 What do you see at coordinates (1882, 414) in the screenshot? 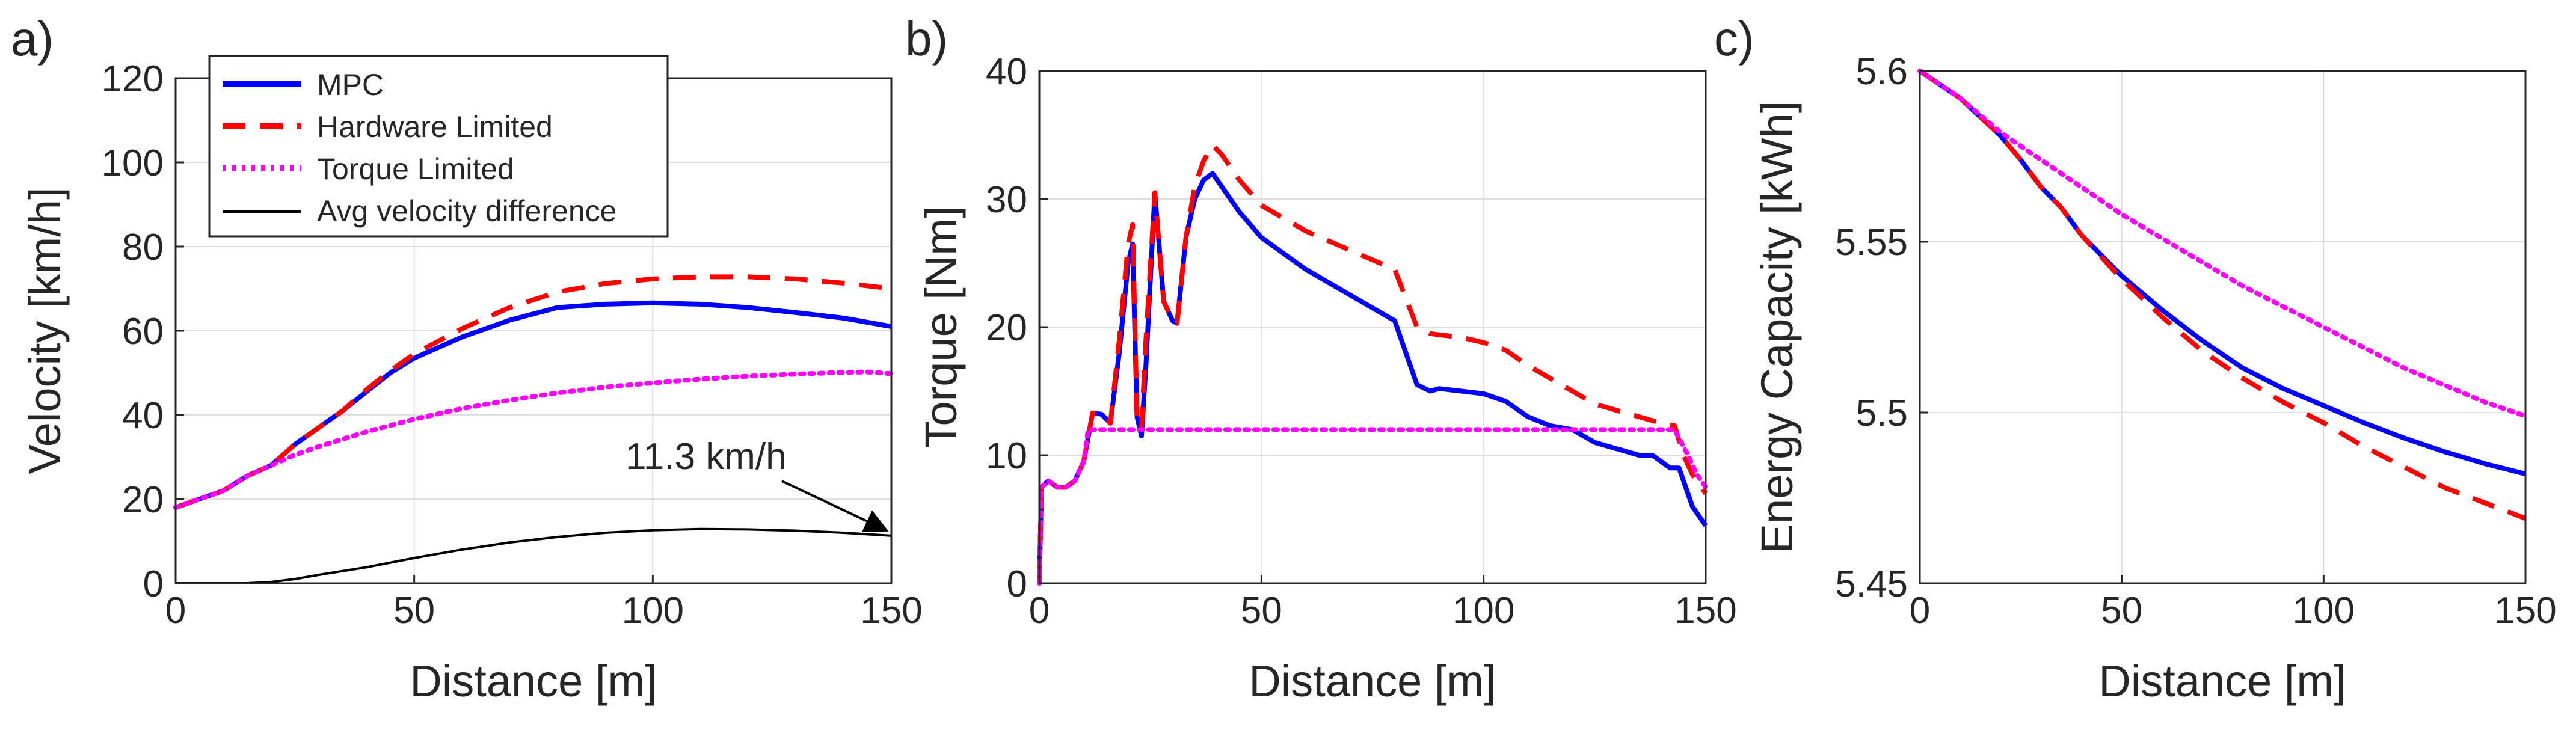
I see `y-tick-label: 5.5` at bounding box center [1882, 414].